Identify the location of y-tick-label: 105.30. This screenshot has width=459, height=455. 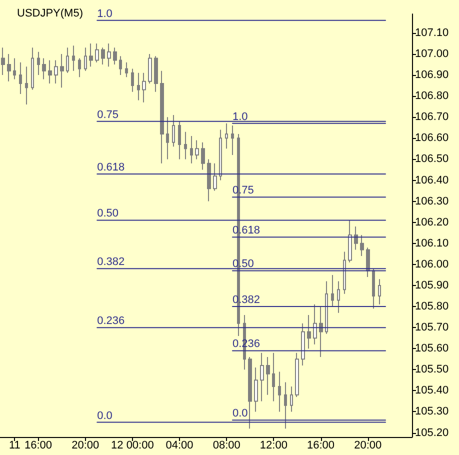
(432, 412).